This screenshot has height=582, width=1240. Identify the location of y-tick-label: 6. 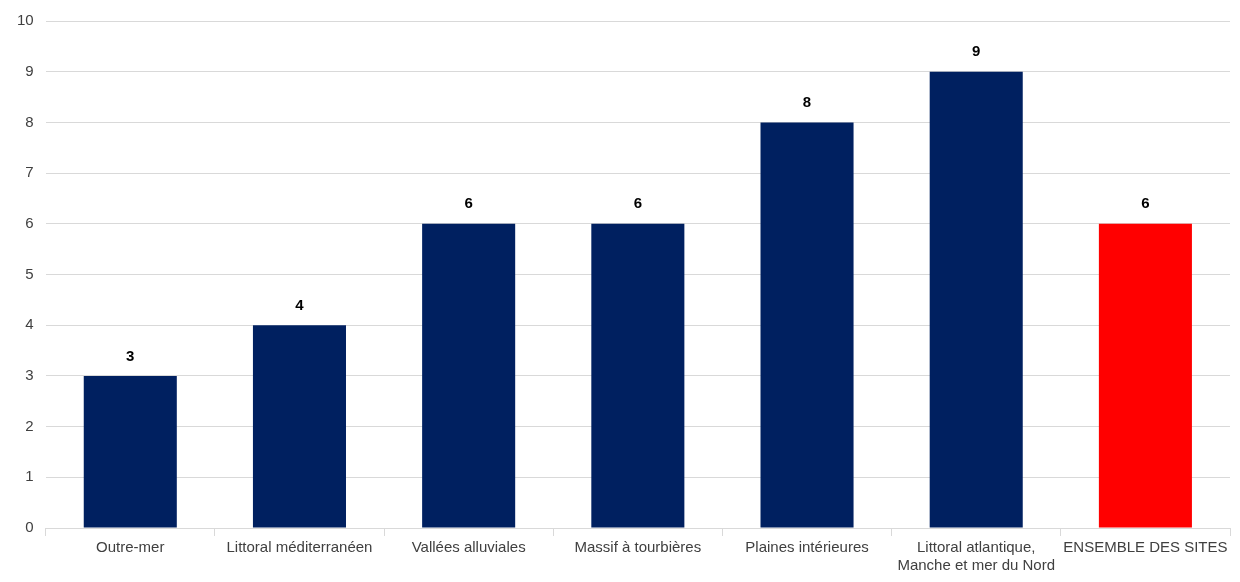
(29, 222).